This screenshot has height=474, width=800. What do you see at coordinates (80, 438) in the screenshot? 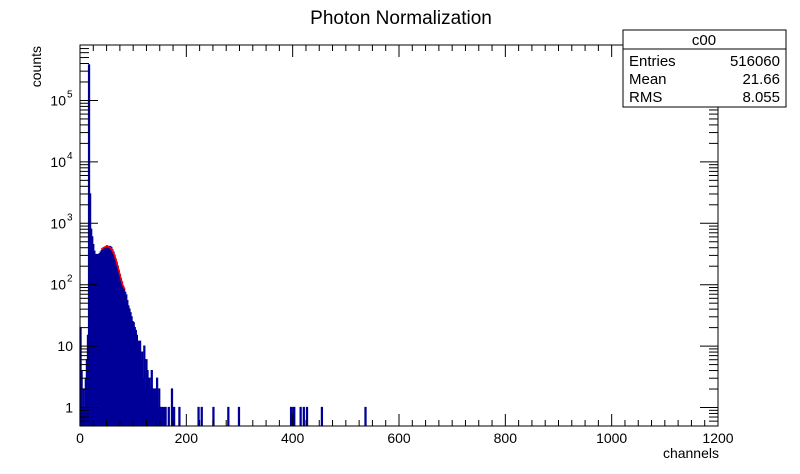
I see `x-tick-label: 0` at bounding box center [80, 438].